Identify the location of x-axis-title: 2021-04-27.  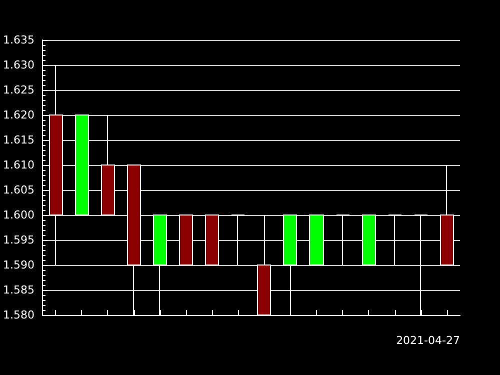
(428, 340).